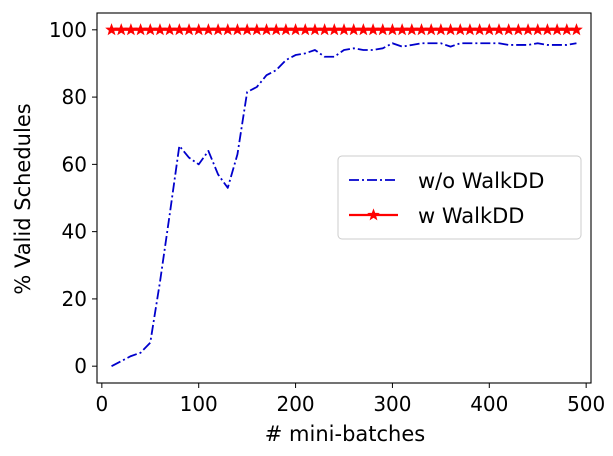  What do you see at coordinates (68, 30) in the screenshot?
I see `y-tick-label: 100` at bounding box center [68, 30].